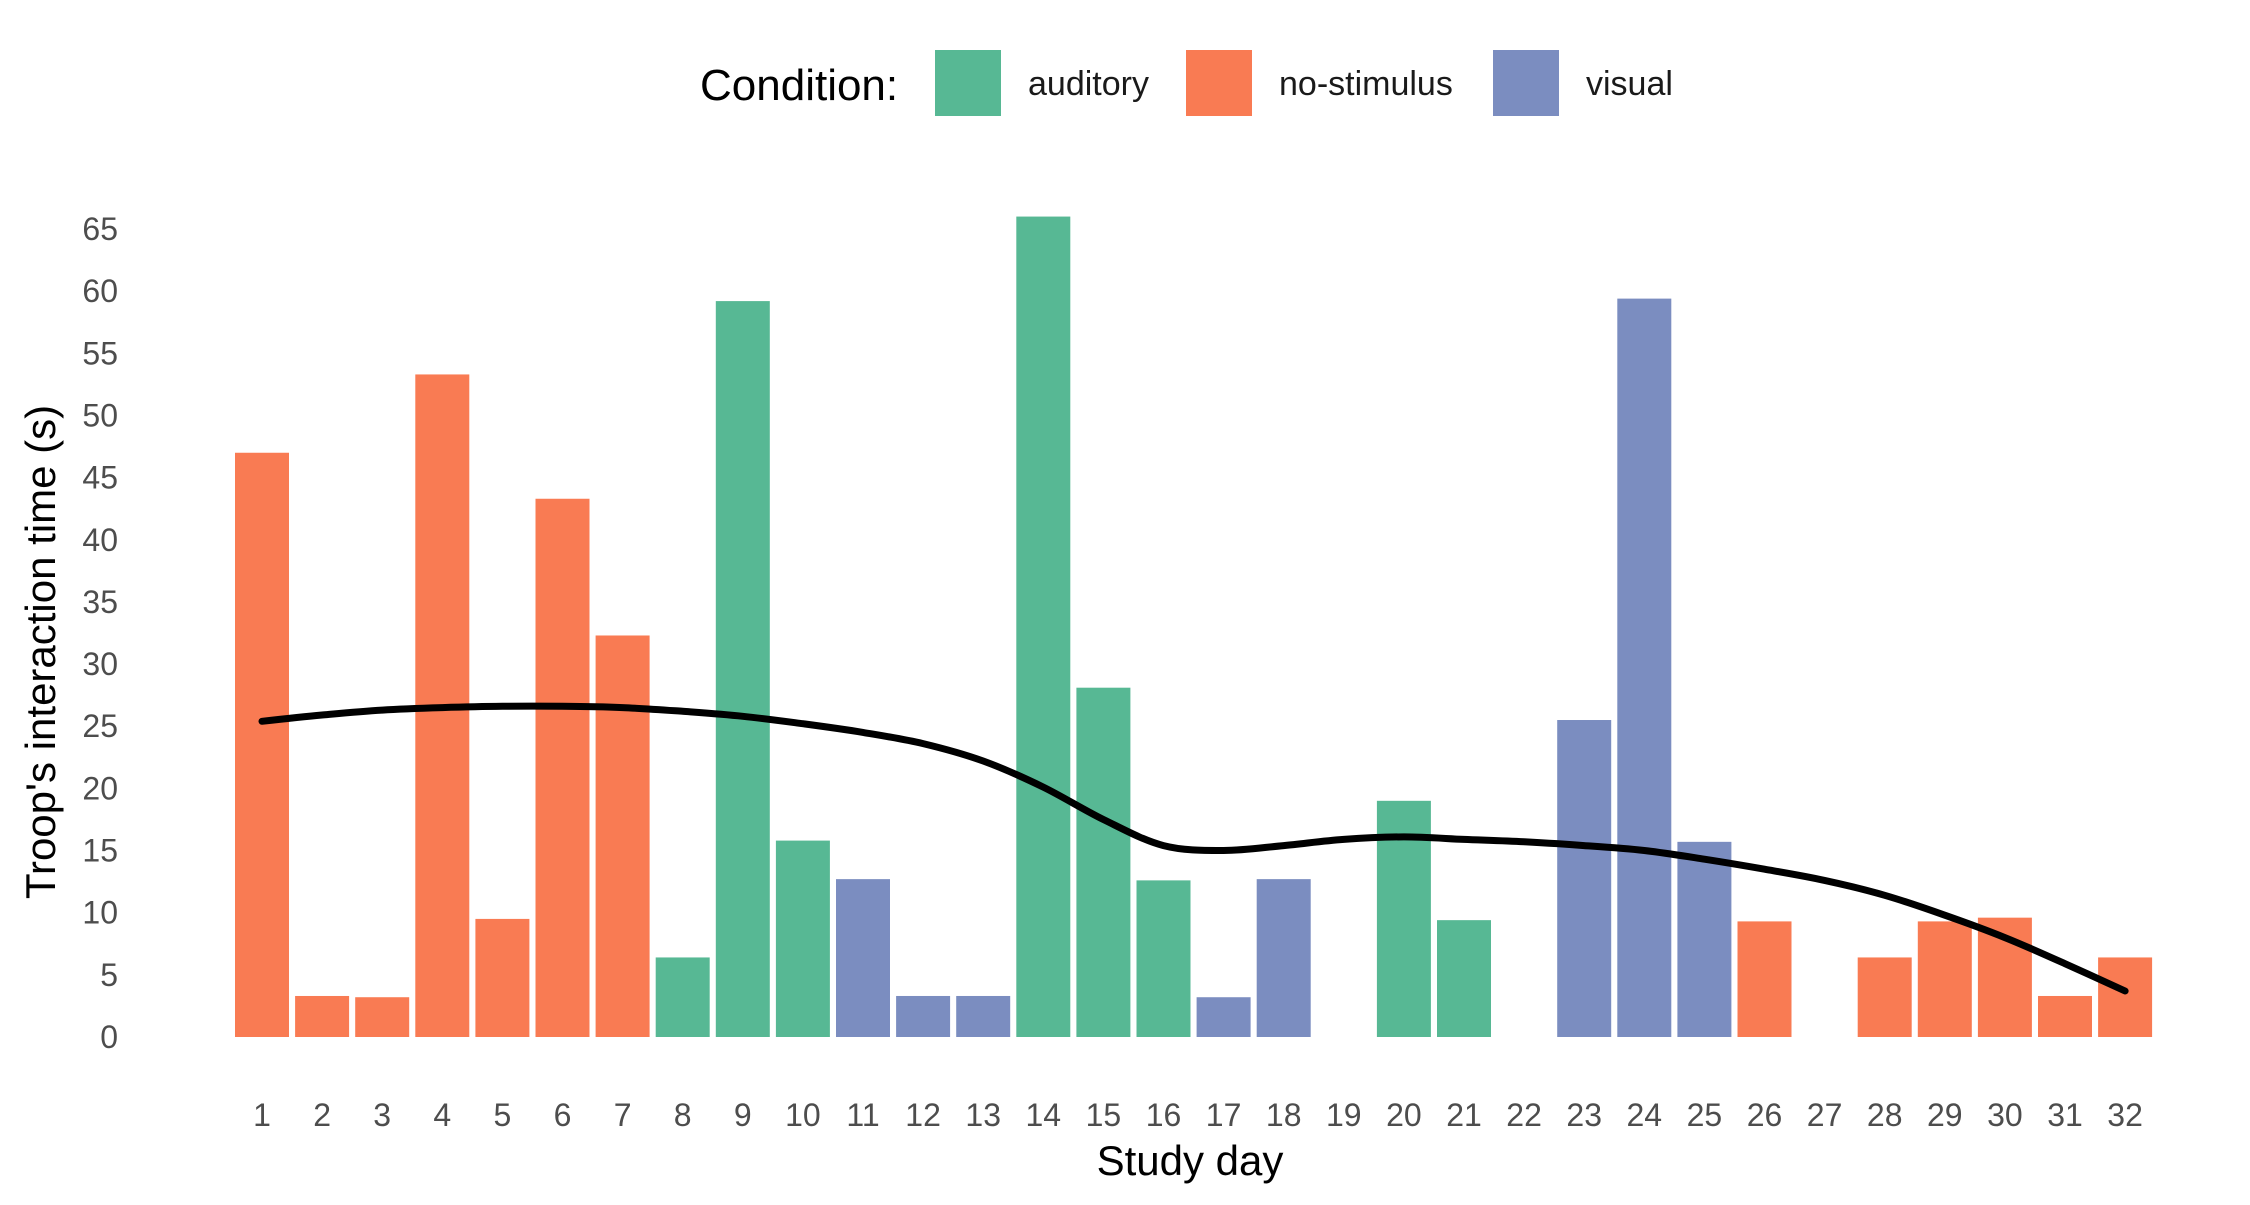 The height and width of the screenshot is (1205, 2250). I want to click on x-tick-label: 3, so click(382, 1115).